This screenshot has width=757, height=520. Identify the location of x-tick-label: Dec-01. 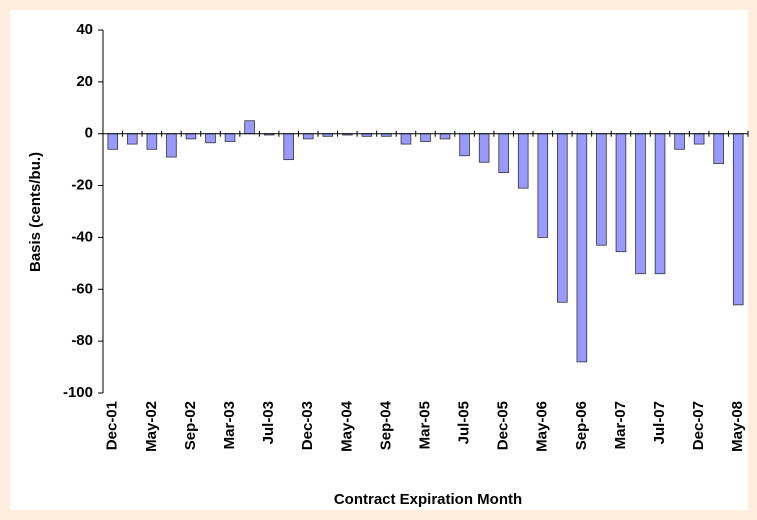
(112, 425).